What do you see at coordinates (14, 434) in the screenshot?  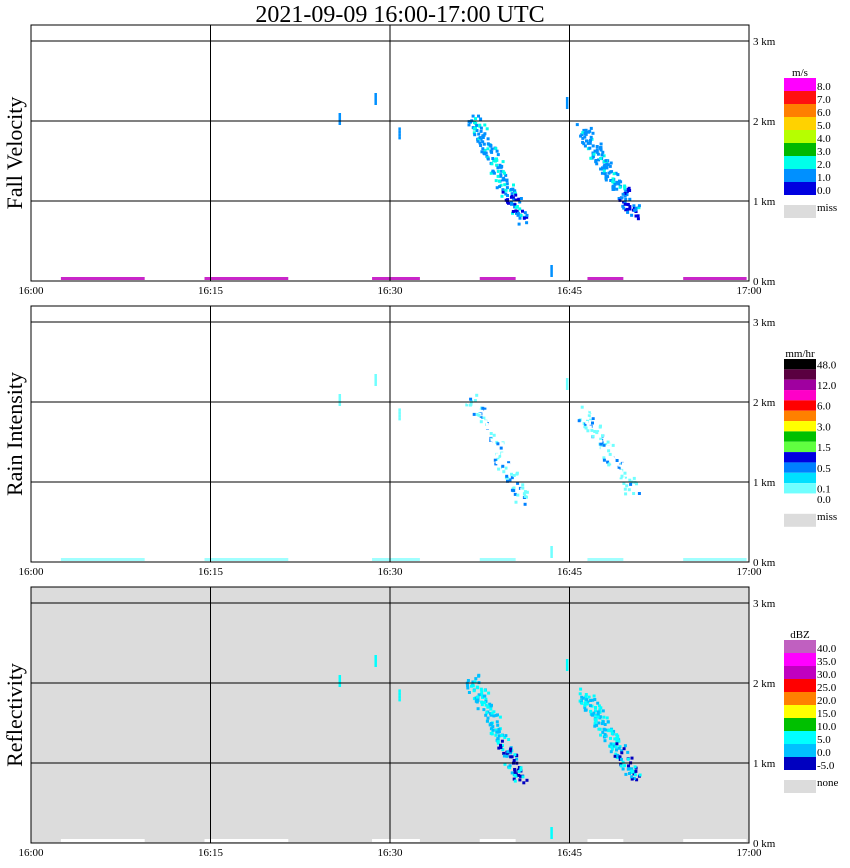 I see `panel-ylabel: Rain Intensity` at bounding box center [14, 434].